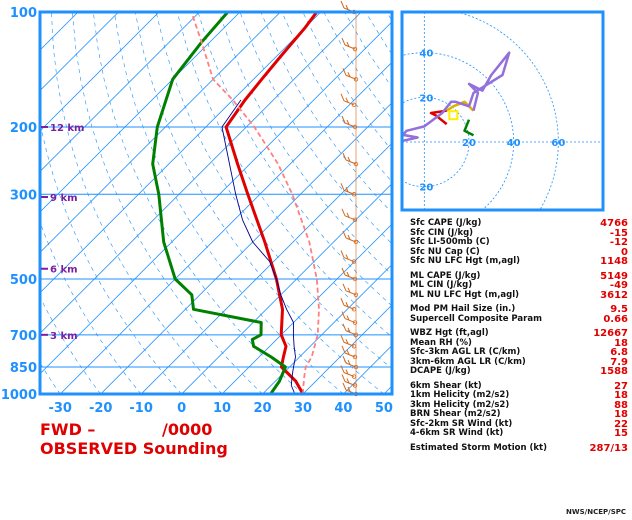  I want to click on param-row: ML CAPE (J/kg) 5149, so click(521, 276).